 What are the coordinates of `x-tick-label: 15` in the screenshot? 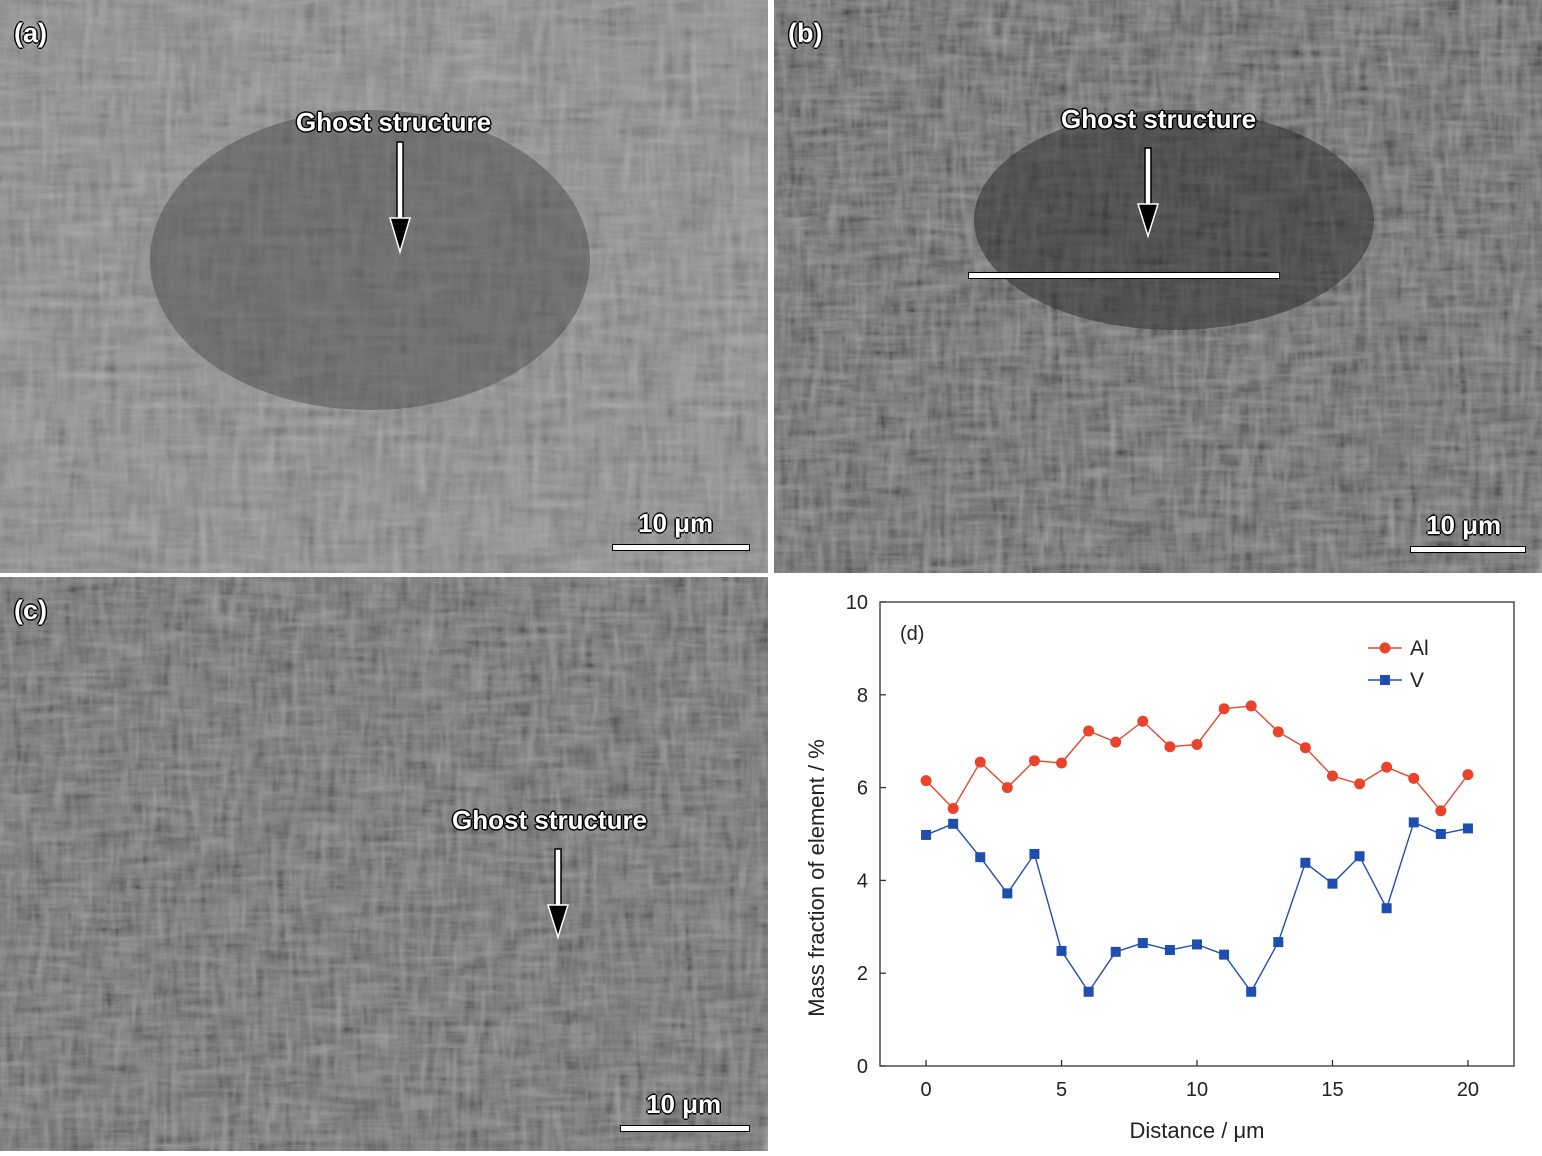 It's located at (1332, 1090).